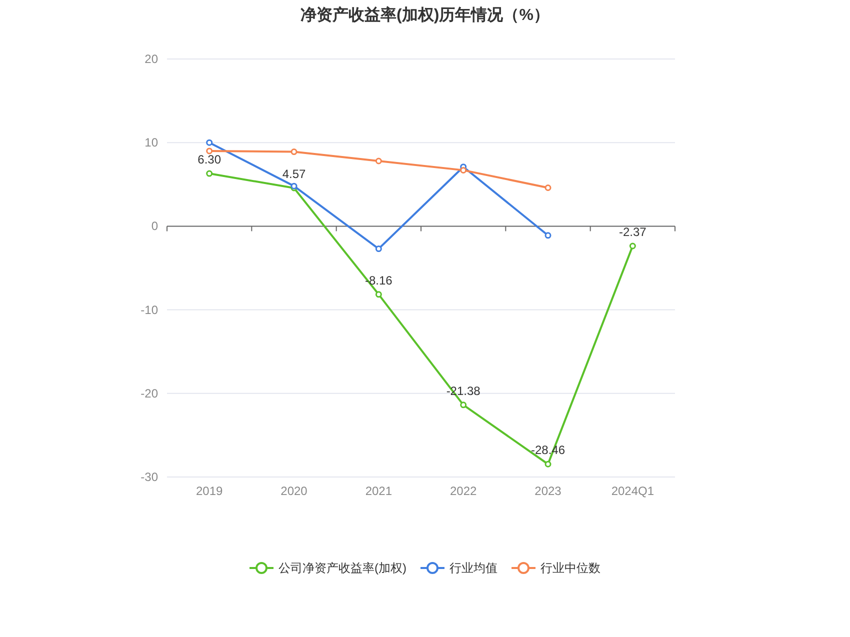  I want to click on data-label: 4.57, so click(294, 173).